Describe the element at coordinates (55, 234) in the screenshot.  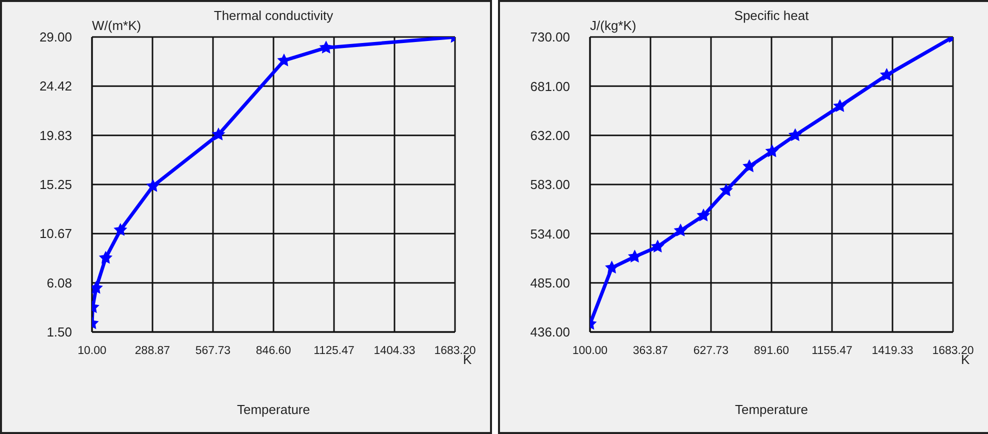
I see `y-tick-label: 10.67` at that location.